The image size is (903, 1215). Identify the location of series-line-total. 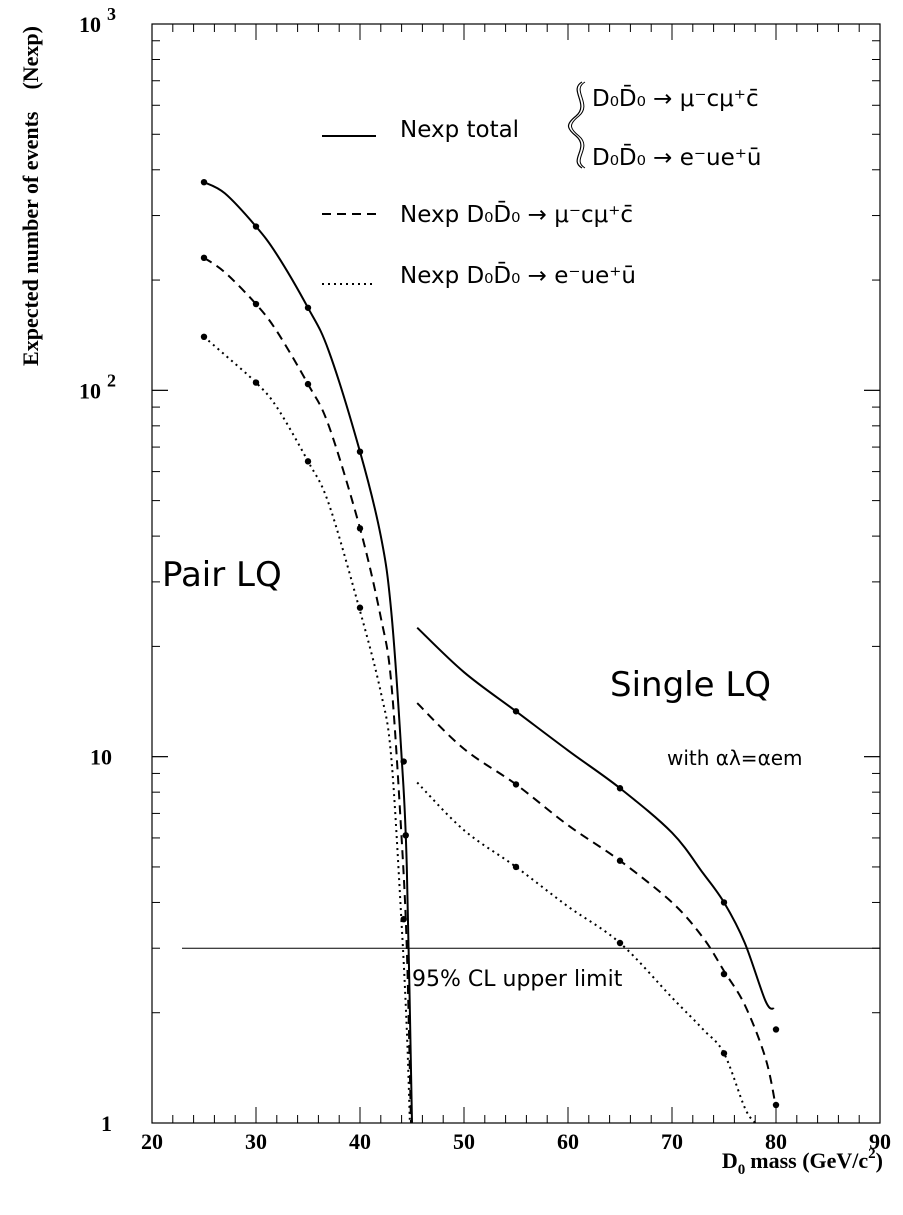
(595, 818).